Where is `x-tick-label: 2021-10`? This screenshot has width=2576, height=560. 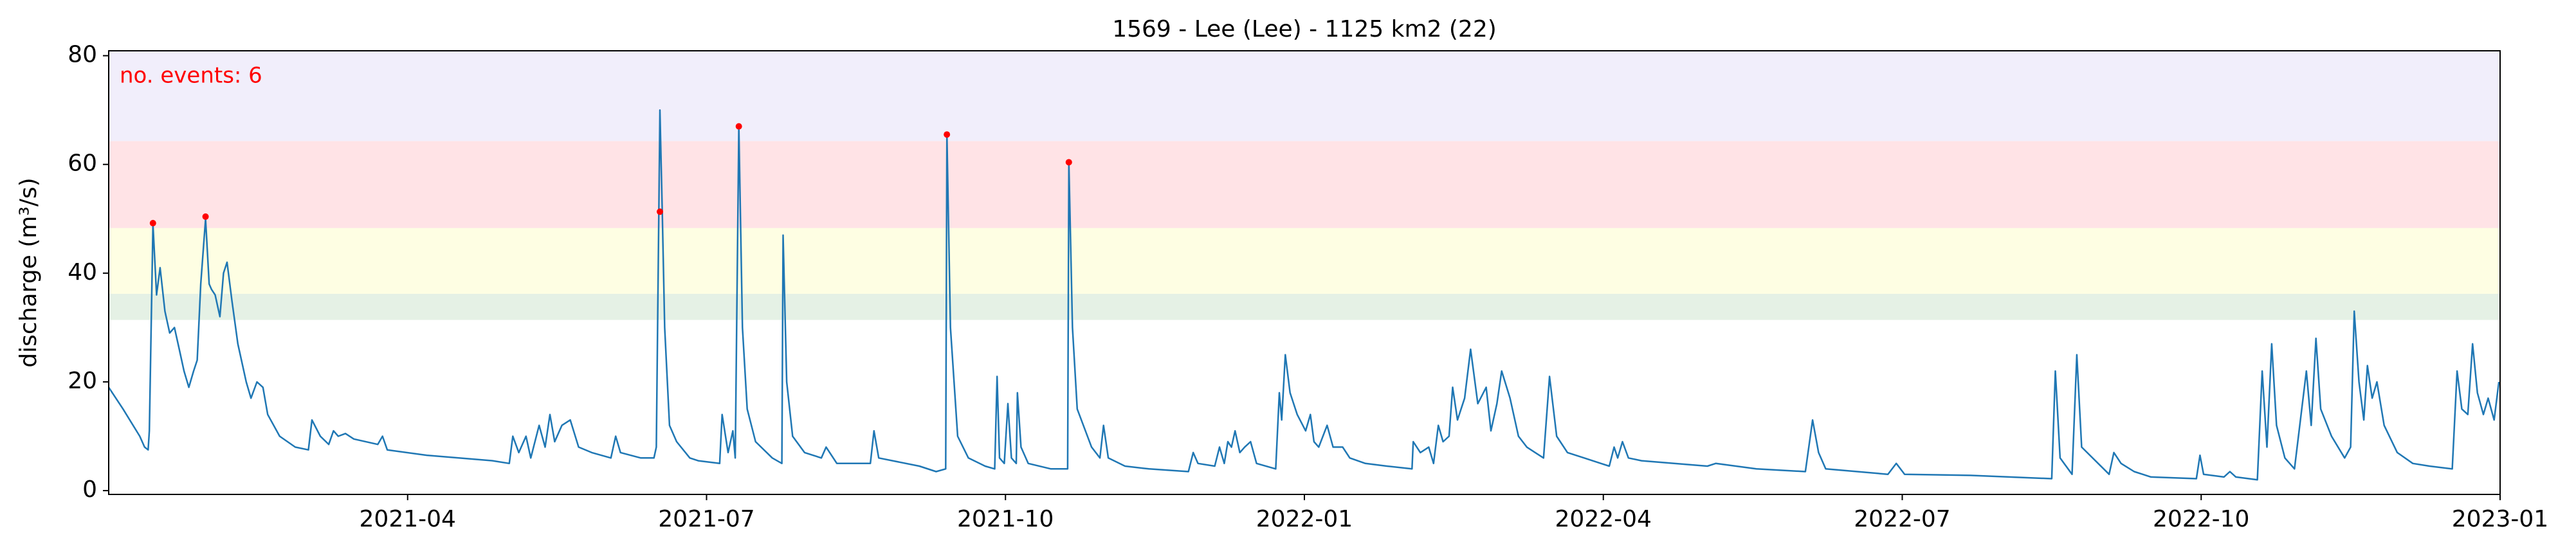 x-tick-label: 2021-10 is located at coordinates (1006, 519).